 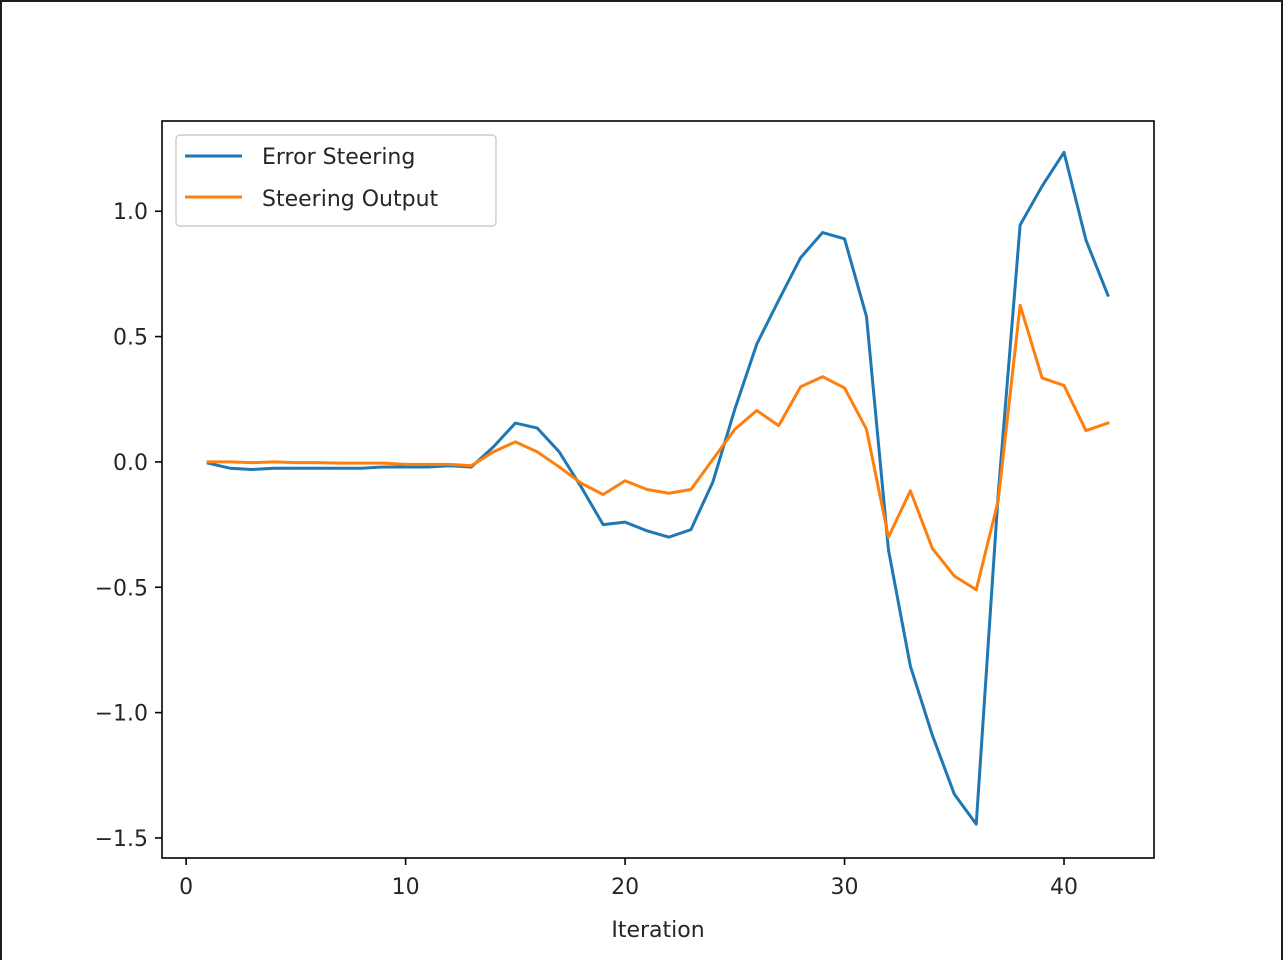 What do you see at coordinates (130, 212) in the screenshot?
I see `y-tick-label: 1.0` at bounding box center [130, 212].